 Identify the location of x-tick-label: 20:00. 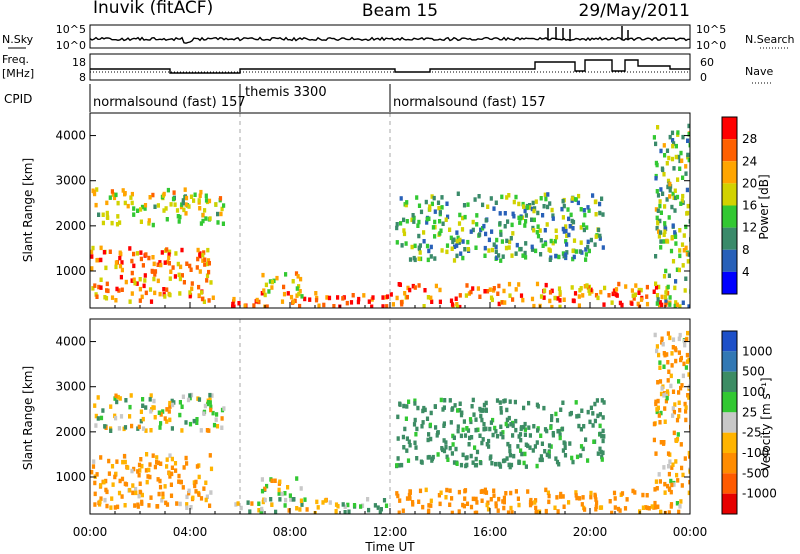
(590, 532).